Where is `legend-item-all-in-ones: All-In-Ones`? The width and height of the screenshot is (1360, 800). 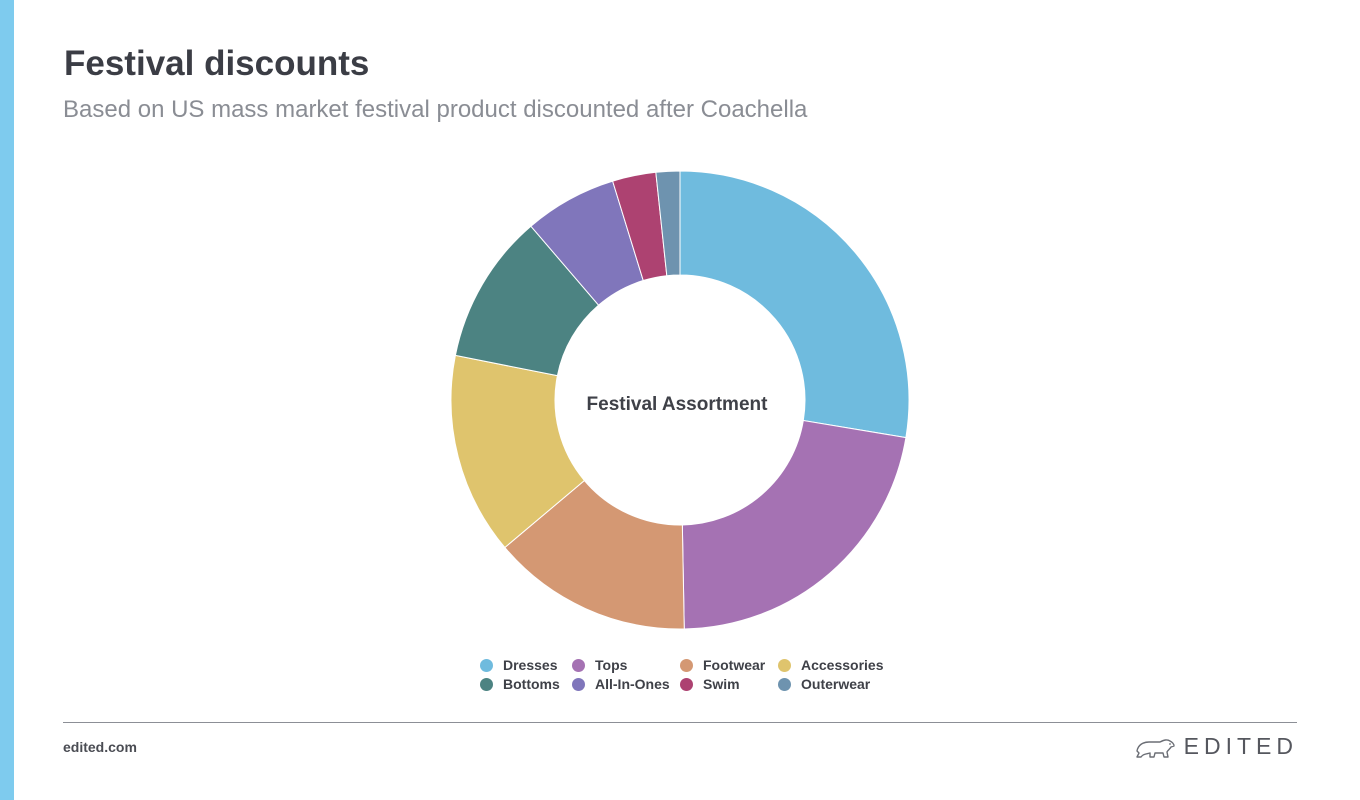
legend-item-all-in-ones: All-In-Ones is located at coordinates (626, 684).